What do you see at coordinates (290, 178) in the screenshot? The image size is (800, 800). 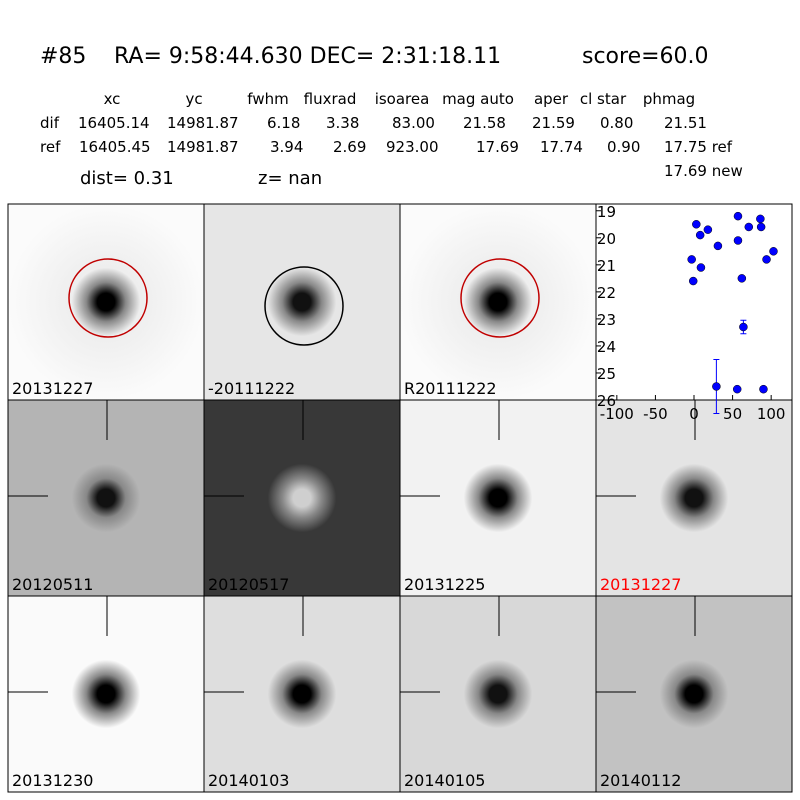 I see `redshift: z= nan` at bounding box center [290, 178].